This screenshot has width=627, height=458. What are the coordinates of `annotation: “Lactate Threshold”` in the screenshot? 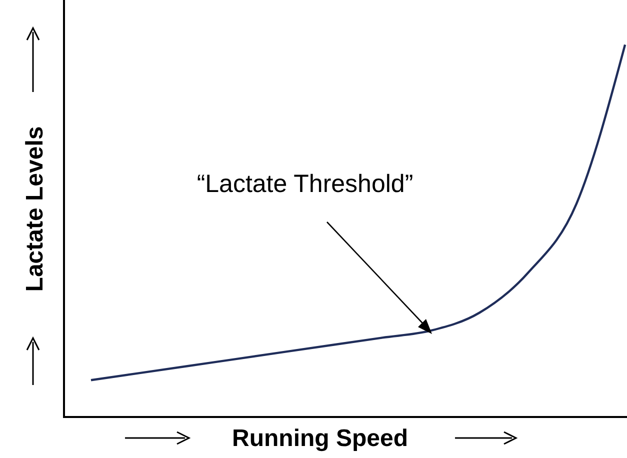 It's located at (305, 184).